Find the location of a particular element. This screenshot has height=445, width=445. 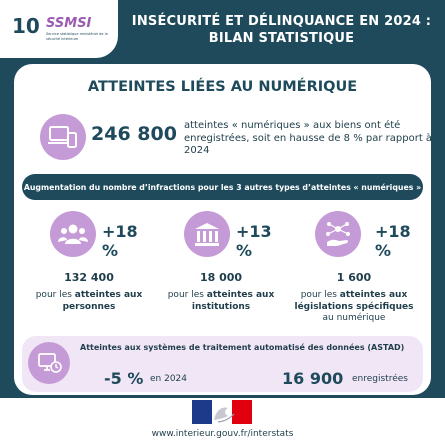

astad-value-label: enregistrées is located at coordinates (380, 379).